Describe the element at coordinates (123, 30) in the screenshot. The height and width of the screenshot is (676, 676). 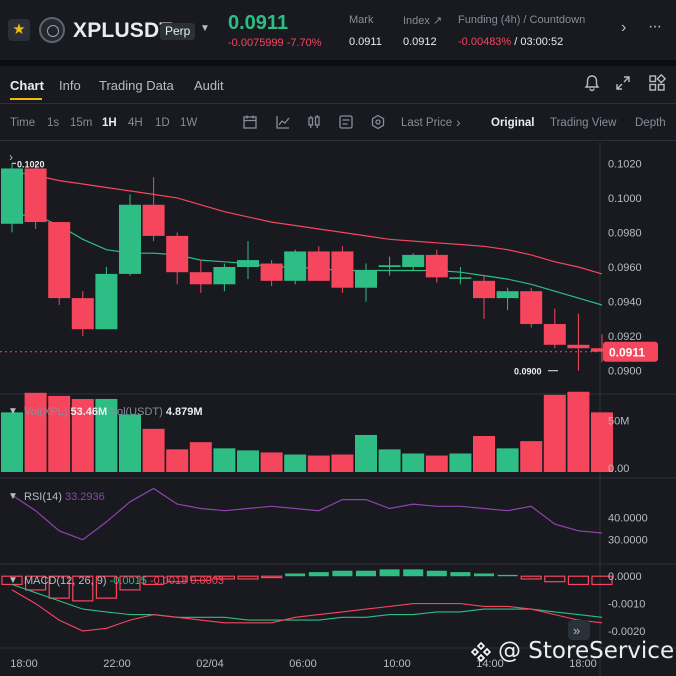
I see `symbol-name: XPLUSDT` at that location.